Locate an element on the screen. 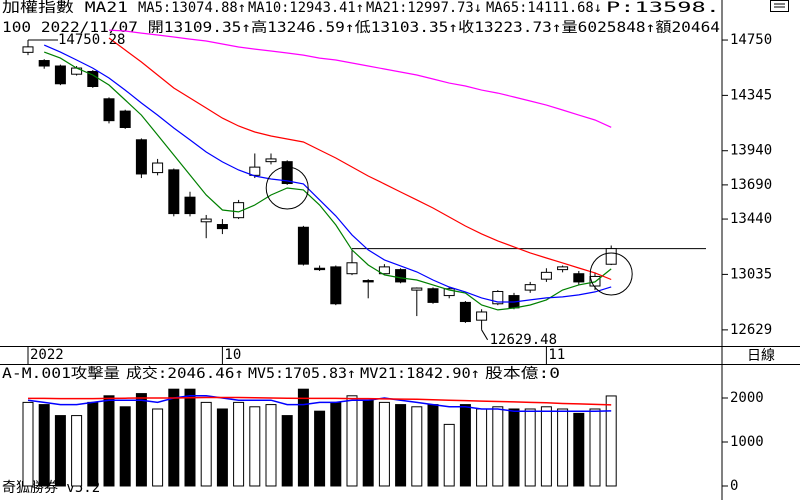 The height and width of the screenshot is (500, 800). legend-entry: 成交:2046.46↑ is located at coordinates (185, 373).